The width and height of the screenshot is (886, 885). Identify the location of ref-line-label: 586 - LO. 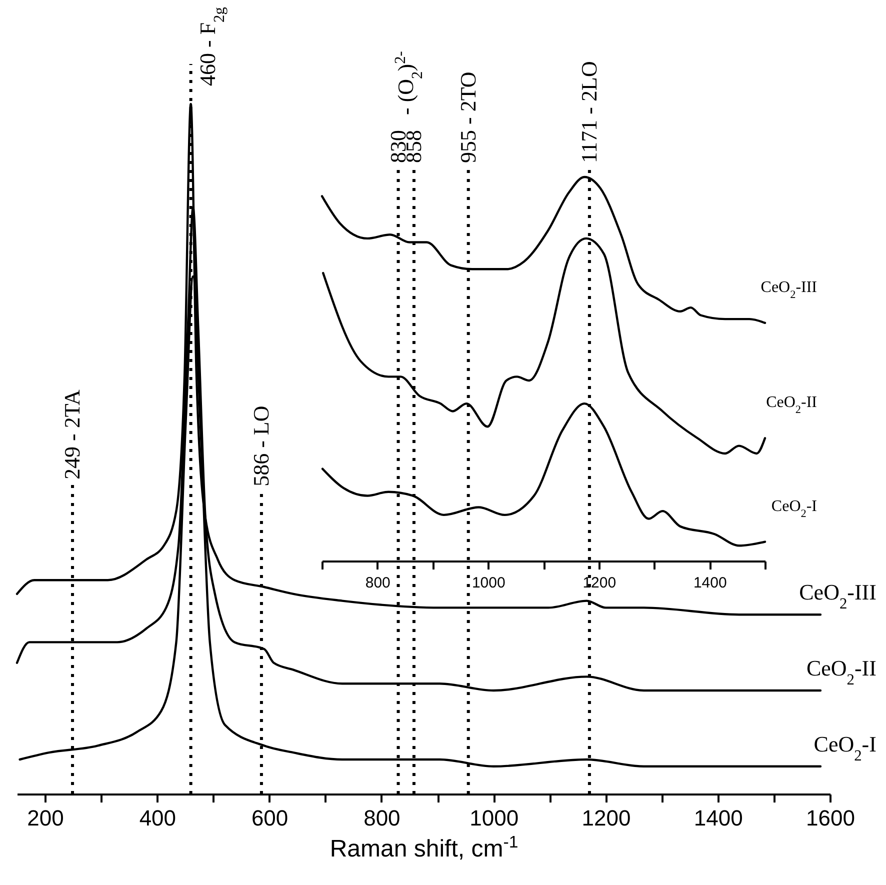
(261, 446).